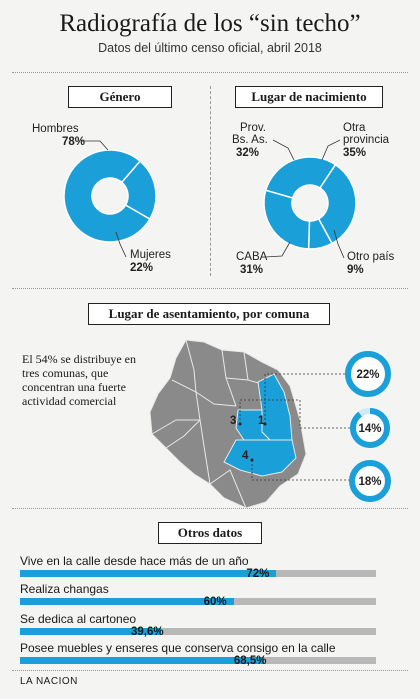 Image resolution: width=420 pixels, height=699 pixels. What do you see at coordinates (210, 670) in the screenshot?
I see `divider-footer` at bounding box center [210, 670].